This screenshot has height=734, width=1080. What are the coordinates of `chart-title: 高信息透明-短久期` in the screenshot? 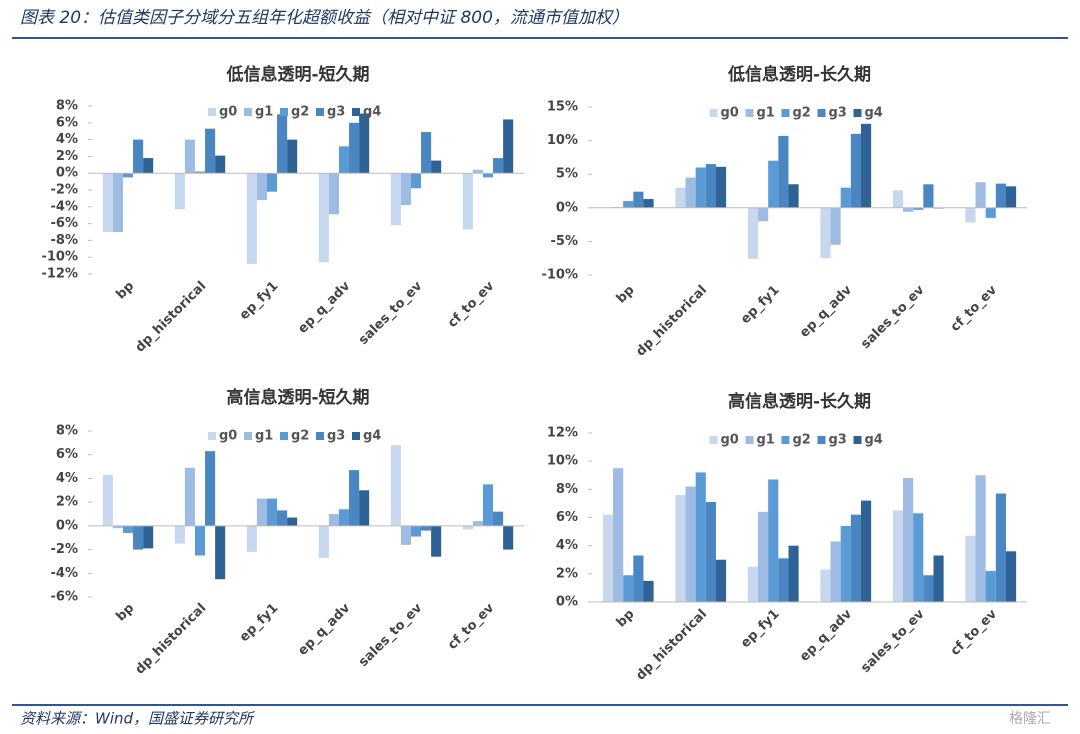 It's located at (297, 397).